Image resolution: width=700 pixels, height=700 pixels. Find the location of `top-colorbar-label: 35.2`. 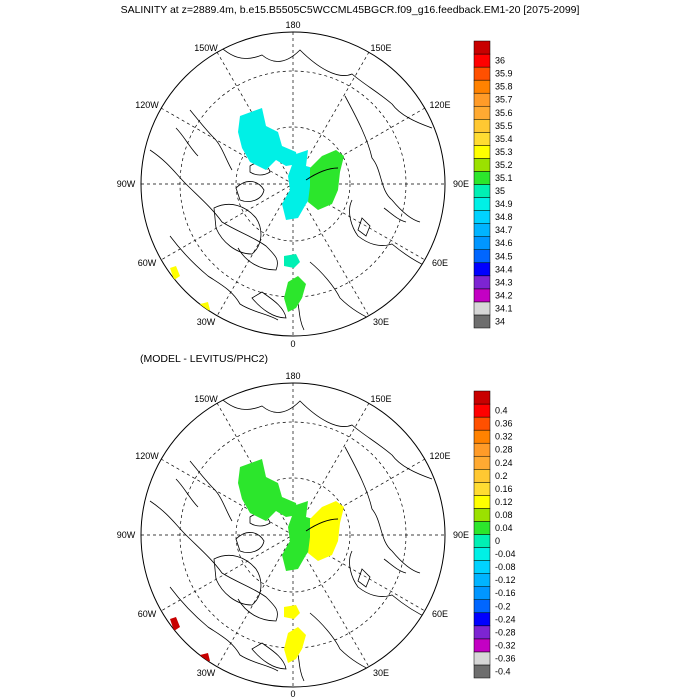

top-colorbar-label: 35.2 is located at coordinates (504, 165).